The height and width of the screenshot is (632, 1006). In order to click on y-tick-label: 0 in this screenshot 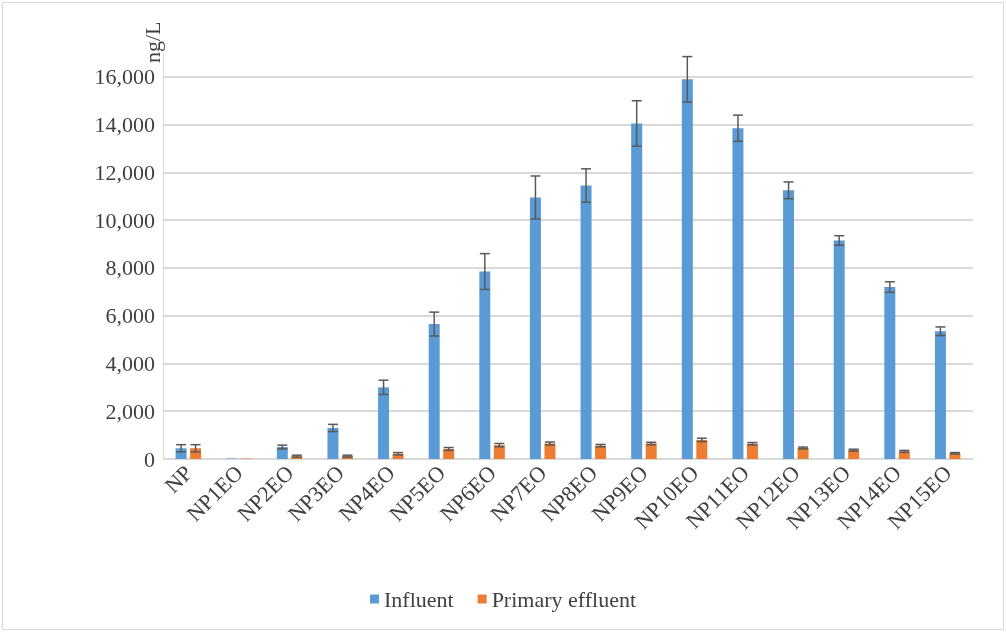, I will do `click(149, 459)`.